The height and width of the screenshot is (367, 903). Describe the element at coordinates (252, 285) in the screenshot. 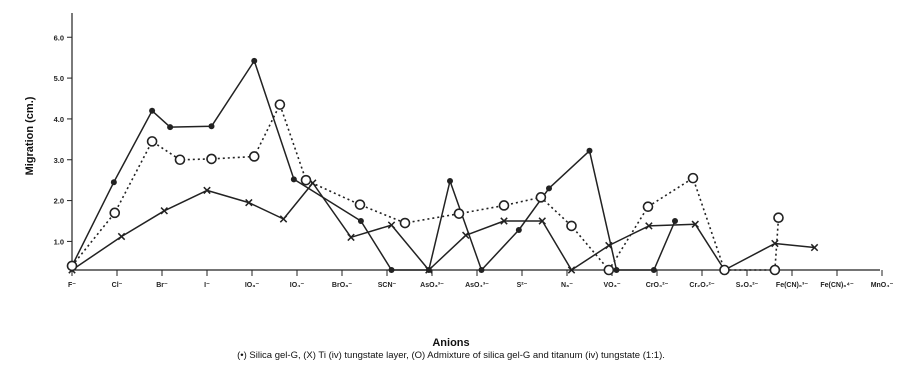

I see `x-tick-label: IO₃⁻` at that location.